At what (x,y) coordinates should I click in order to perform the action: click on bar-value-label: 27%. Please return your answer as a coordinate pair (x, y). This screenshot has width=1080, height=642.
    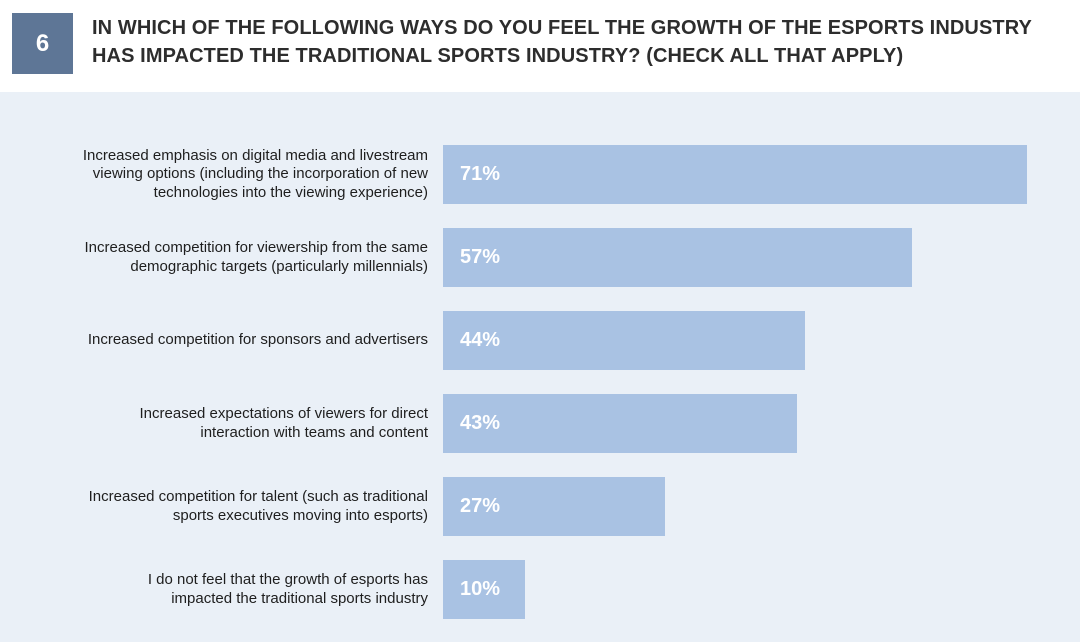
    Looking at the image, I should click on (480, 506).